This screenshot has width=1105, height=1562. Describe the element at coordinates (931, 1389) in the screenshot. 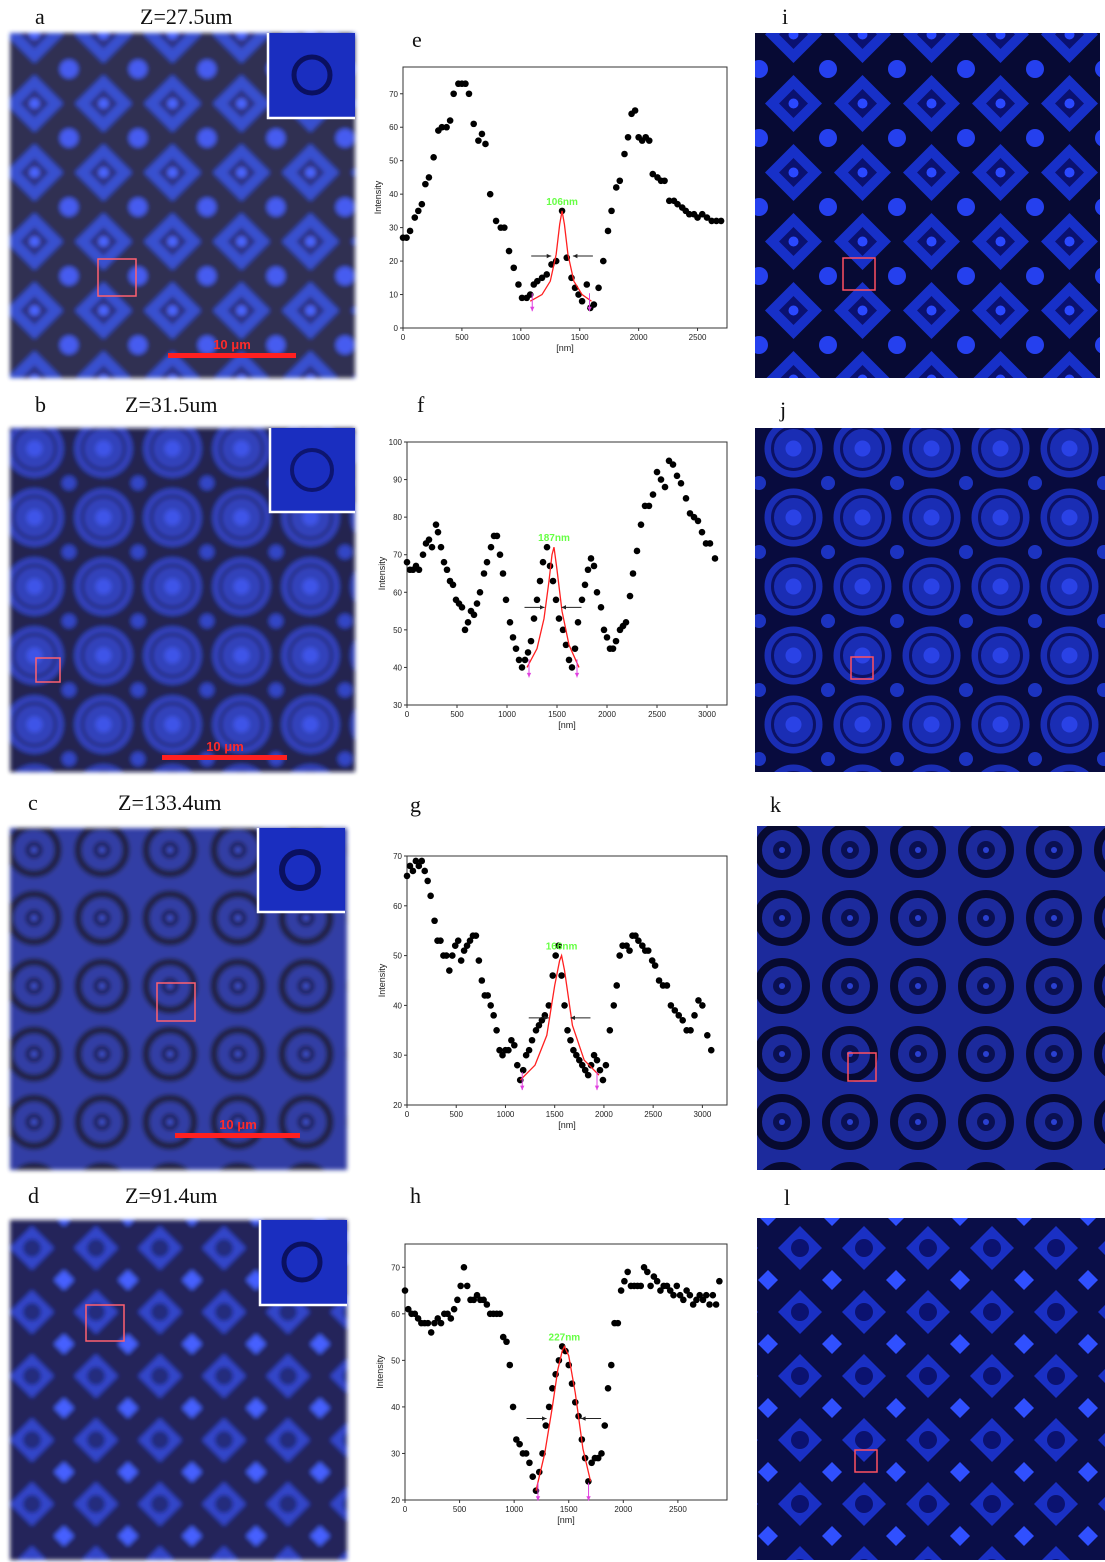

I see `image-l` at that location.